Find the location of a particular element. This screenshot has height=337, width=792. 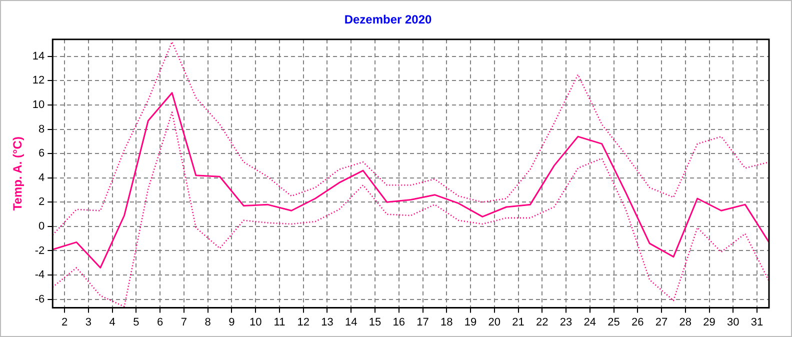

y-tick-label: -4 is located at coordinates (39, 275).